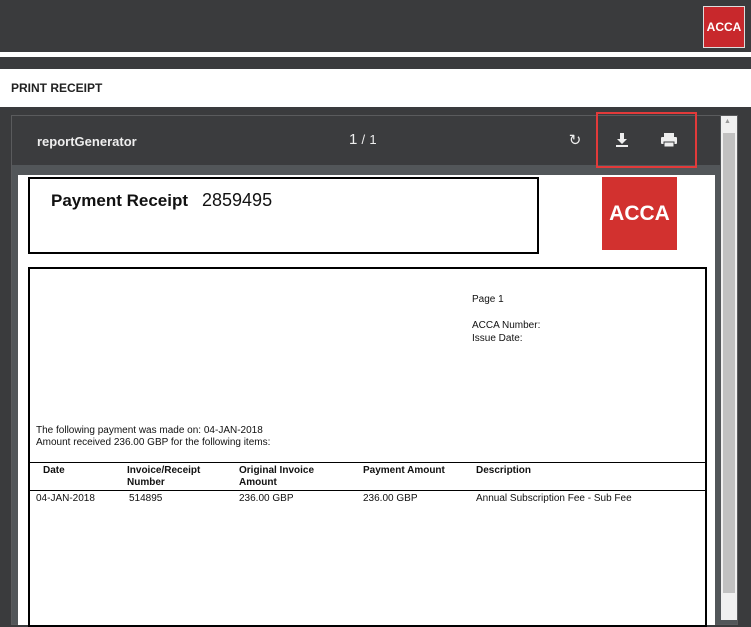  I want to click on document-name: reportGenerator, so click(87, 141).